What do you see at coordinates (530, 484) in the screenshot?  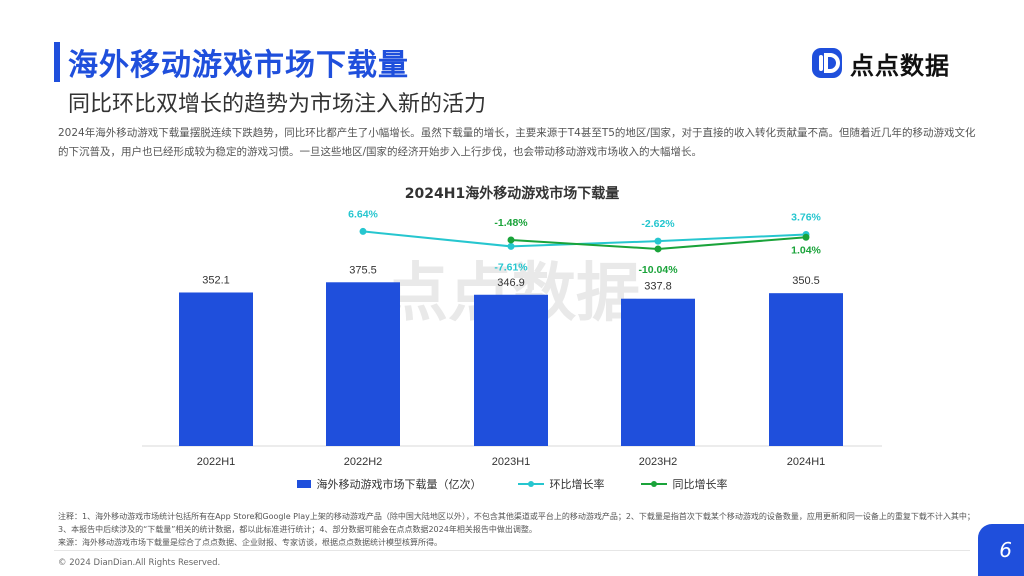 I see `legend-swatch-mom` at bounding box center [530, 484].